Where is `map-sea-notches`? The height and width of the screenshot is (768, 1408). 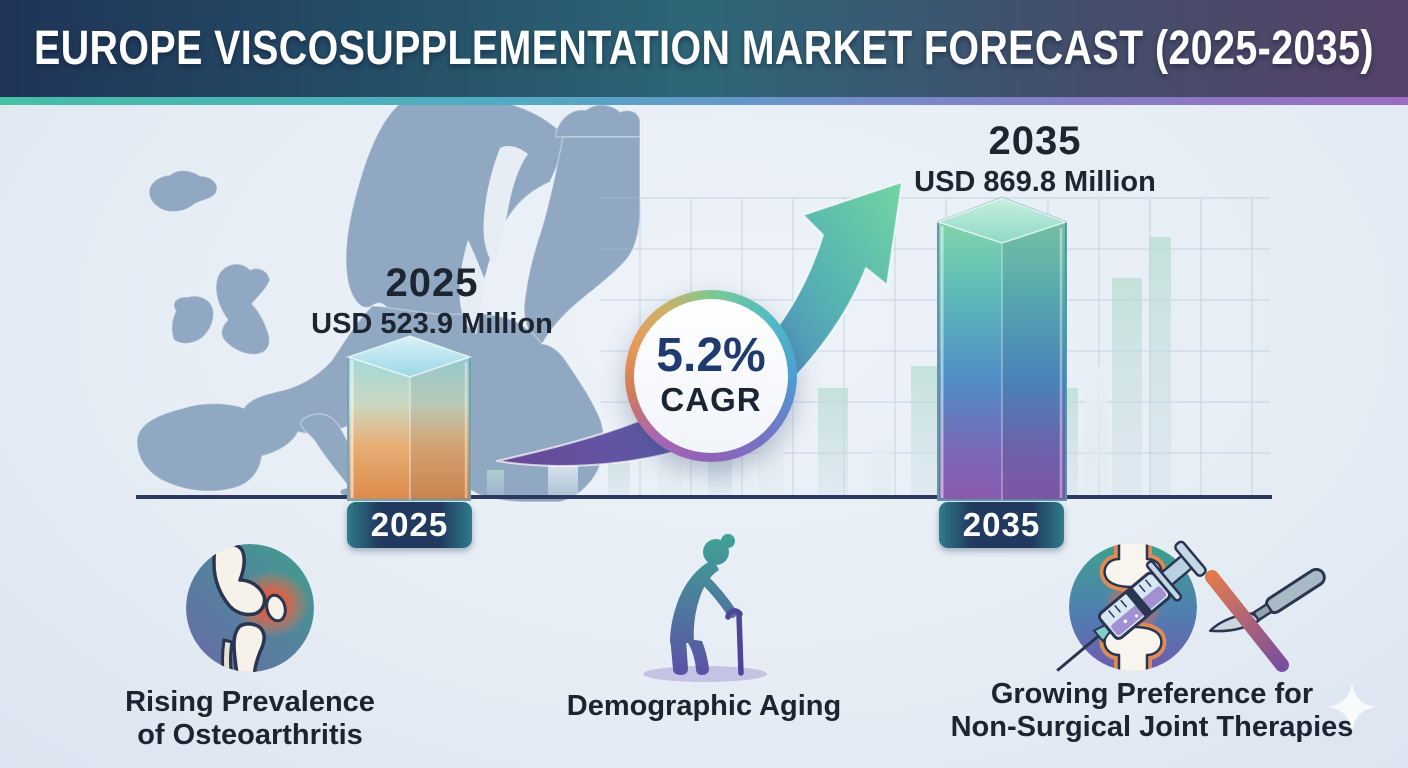 map-sea-notches is located at coordinates (493, 240).